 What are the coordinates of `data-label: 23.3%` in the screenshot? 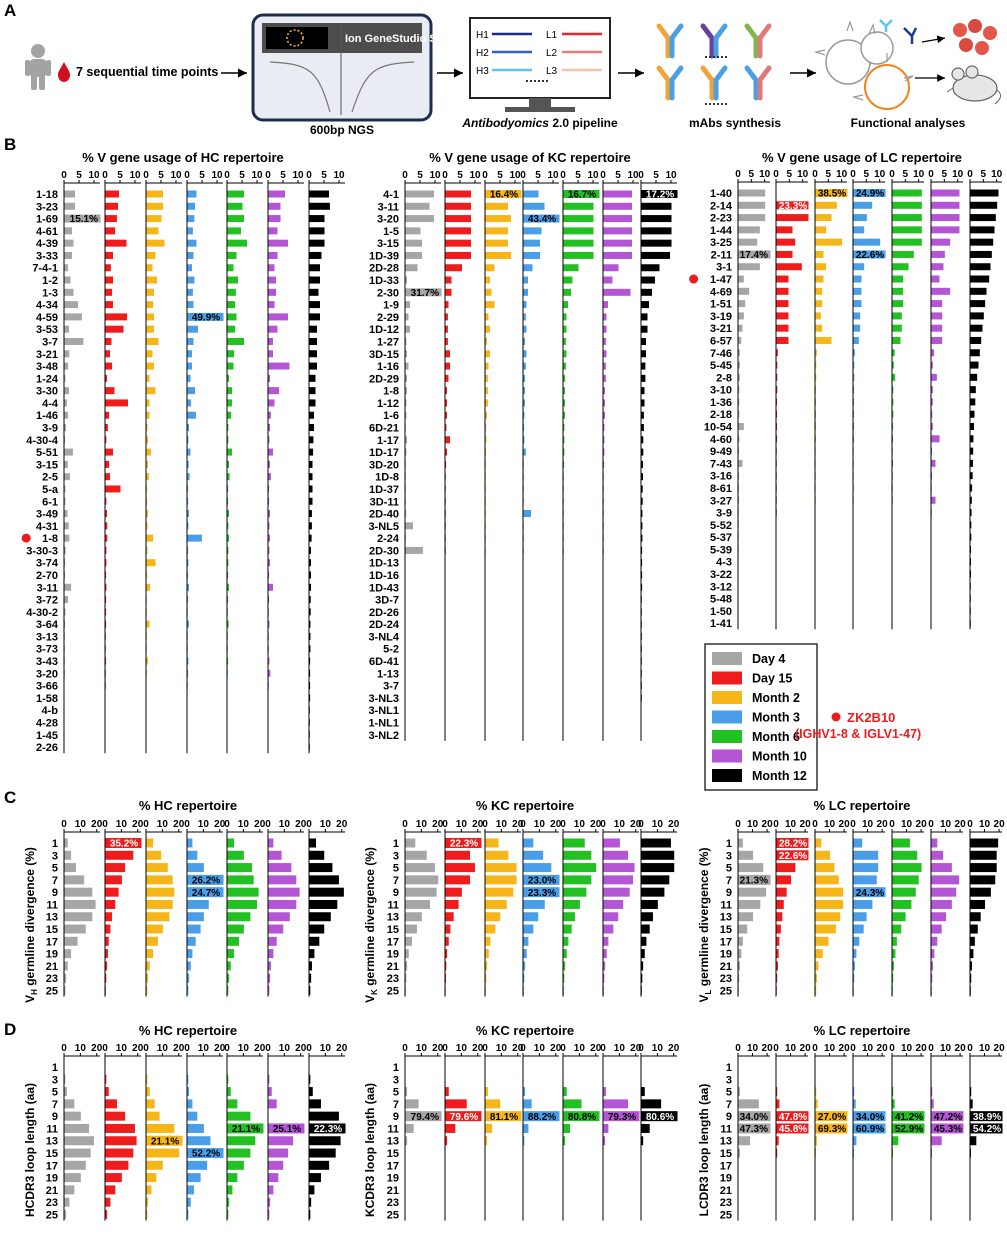 It's located at (793, 206).